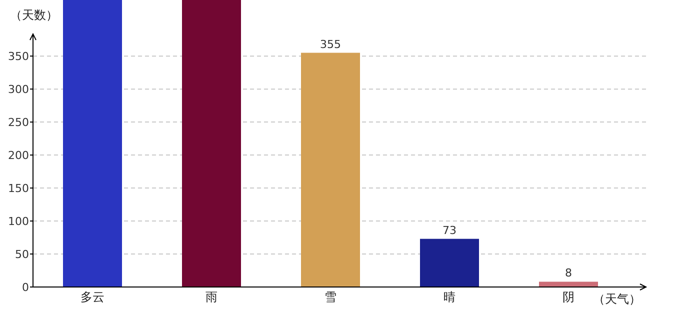 The width and height of the screenshot is (680, 320). What do you see at coordinates (22, 255) in the screenshot?
I see `y-tick-label: 50` at bounding box center [22, 255].